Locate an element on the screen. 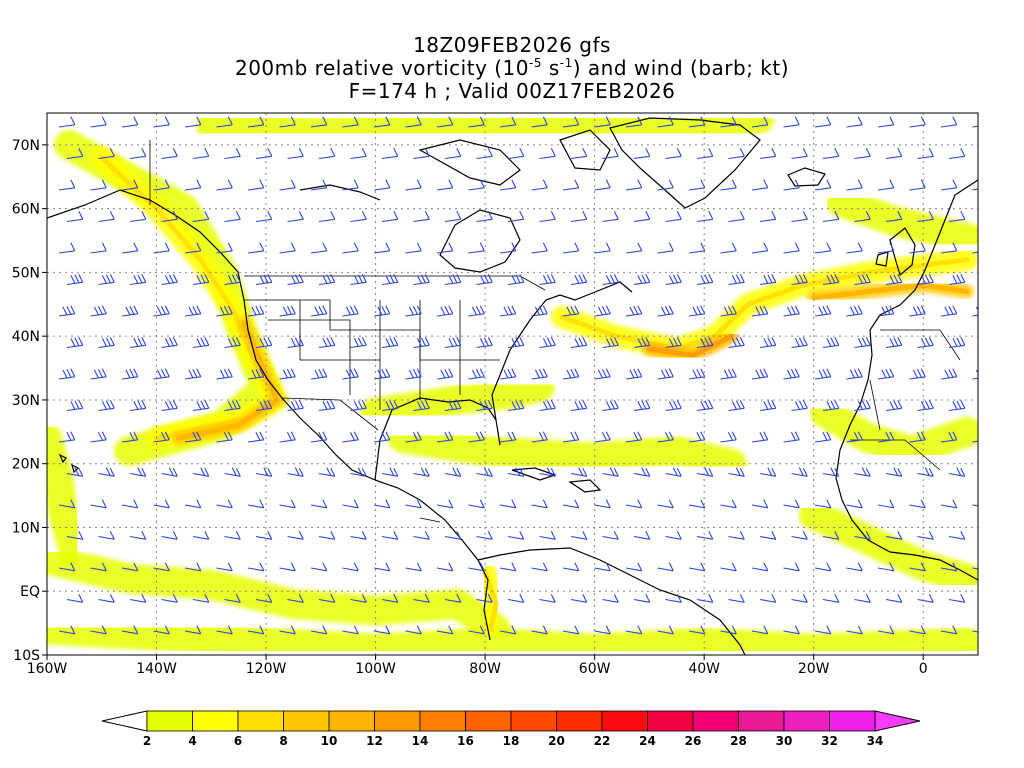 The width and height of the screenshot is (1024, 768). lat-label: 70N is located at coordinates (26, 146).